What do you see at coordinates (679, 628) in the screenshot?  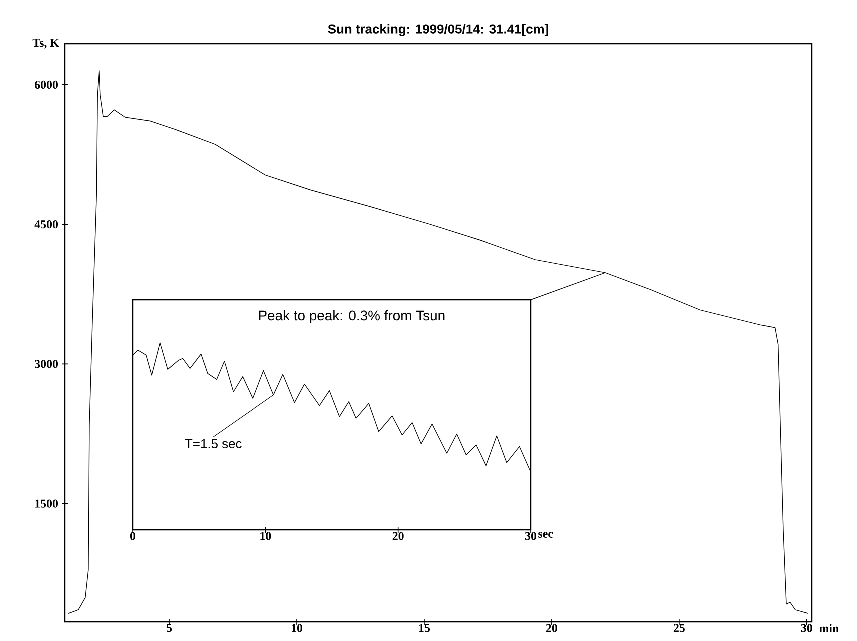 I see `x-tick-label: 25` at bounding box center [679, 628].